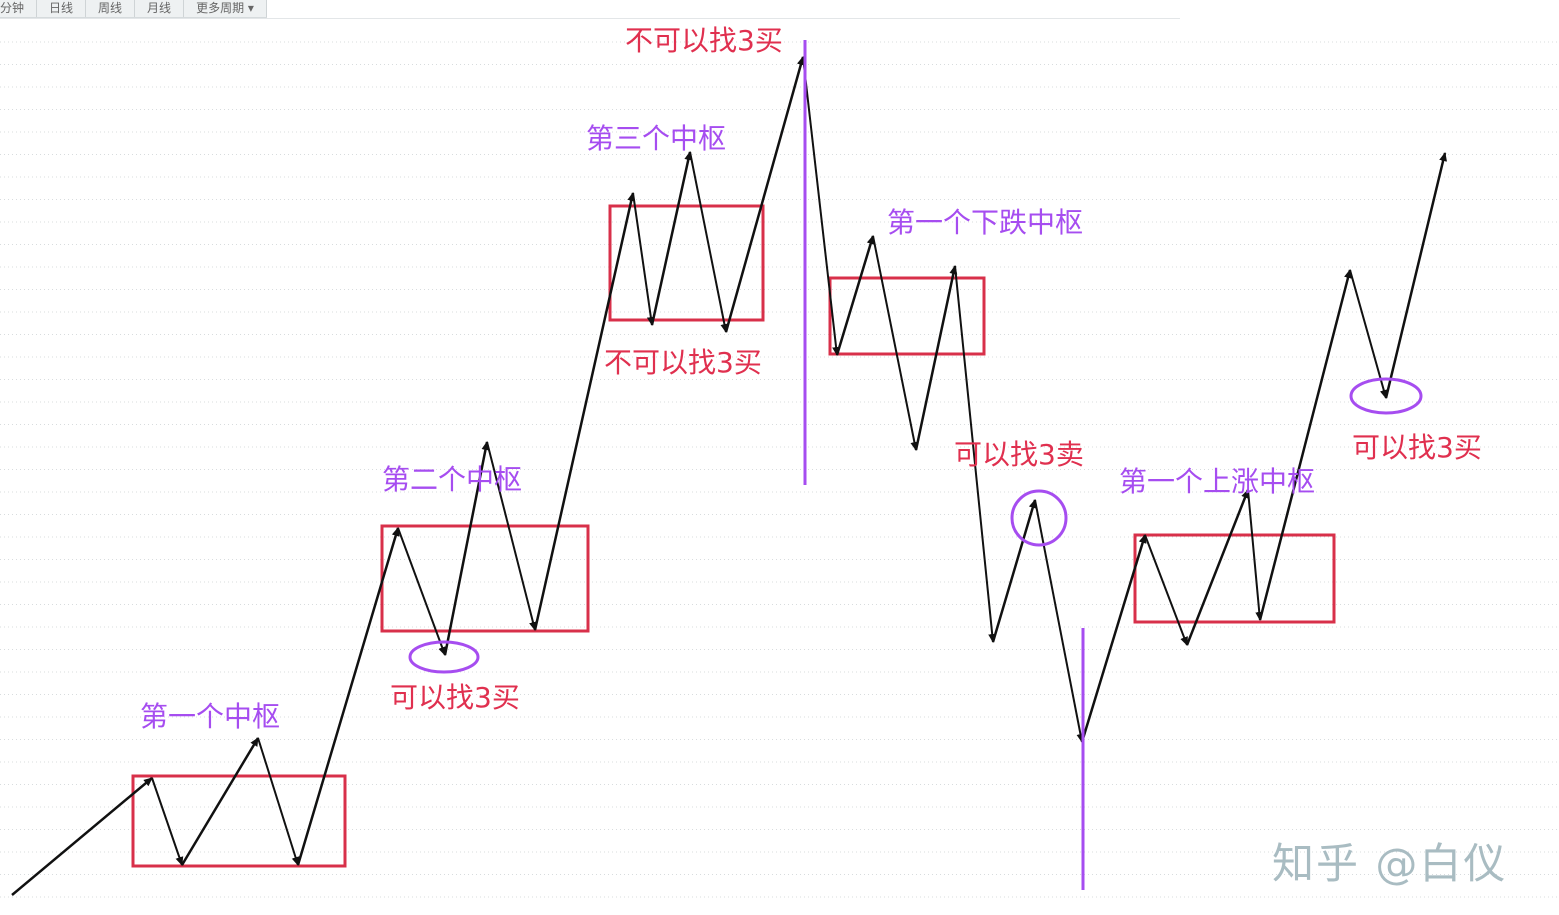 This screenshot has width=1559, height=915. I want to click on label-first-pivot: 第一个中枢, so click(210, 716).